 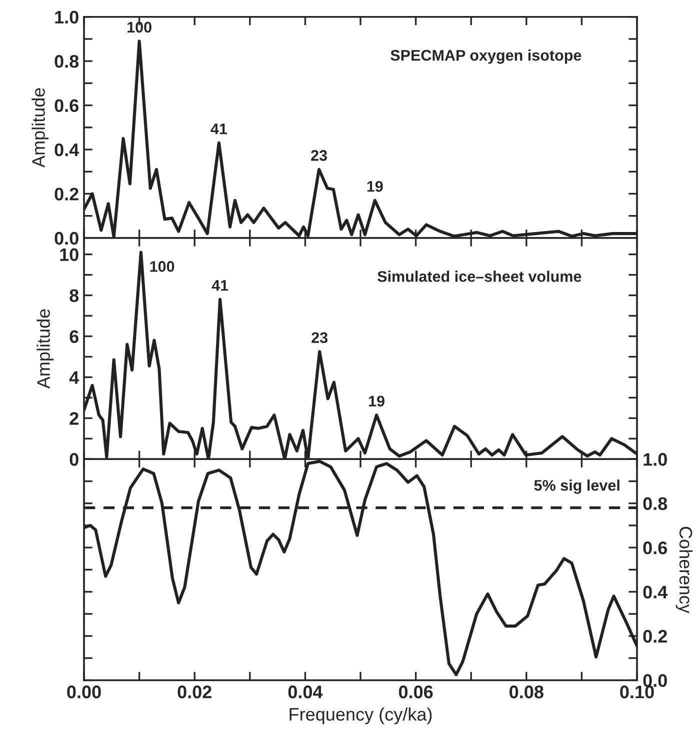 What do you see at coordinates (655, 459) in the screenshot?
I see `y2-tick-label: 1.0` at bounding box center [655, 459].